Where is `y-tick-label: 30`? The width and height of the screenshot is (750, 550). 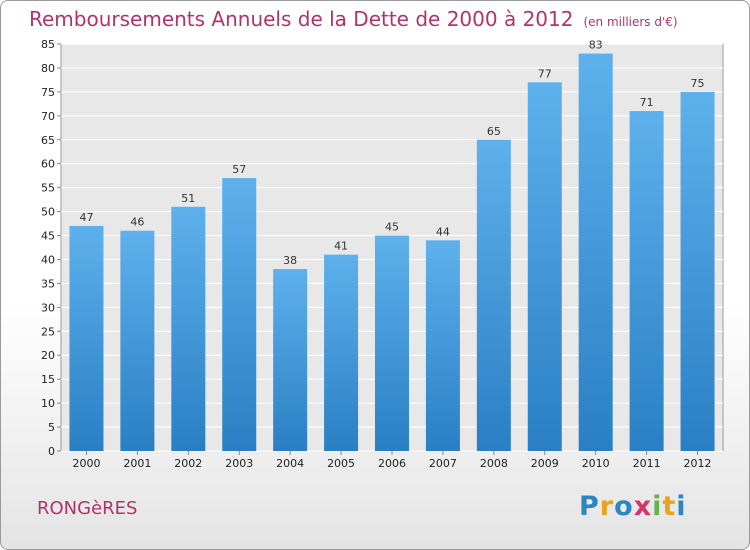
y-tick-label: 30 is located at coordinates (48, 307).